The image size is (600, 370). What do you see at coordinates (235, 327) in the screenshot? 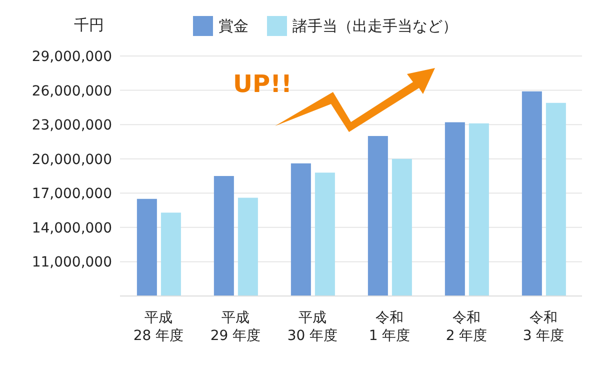
I see `x-tick-label: 平成 29 年度` at bounding box center [235, 327].